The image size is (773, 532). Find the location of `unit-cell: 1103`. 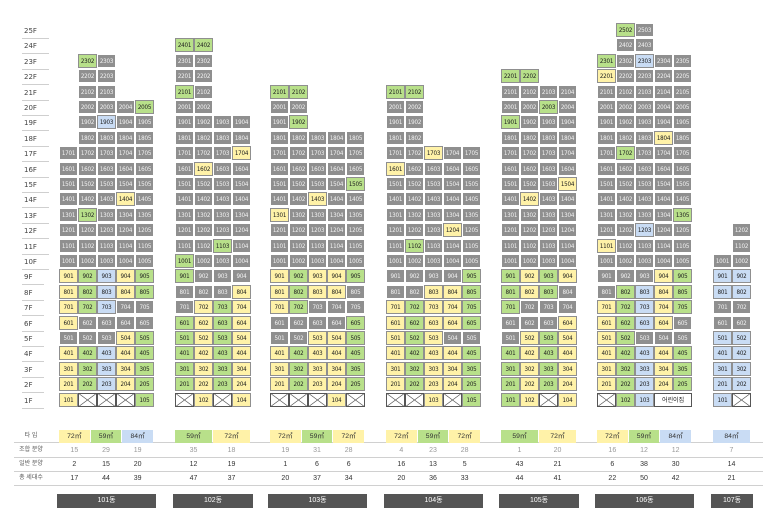

unit-cell: 1103 is located at coordinates (222, 245).